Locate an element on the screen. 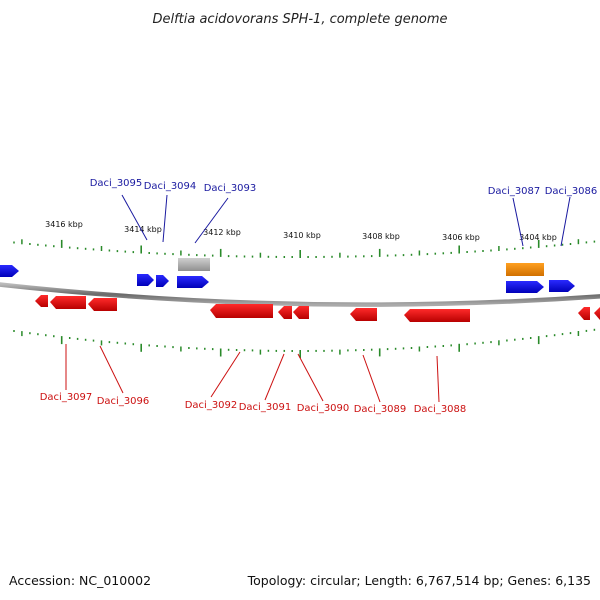 This screenshot has width=600, height=600. outer-tick-ruler is located at coordinates (304, 248).